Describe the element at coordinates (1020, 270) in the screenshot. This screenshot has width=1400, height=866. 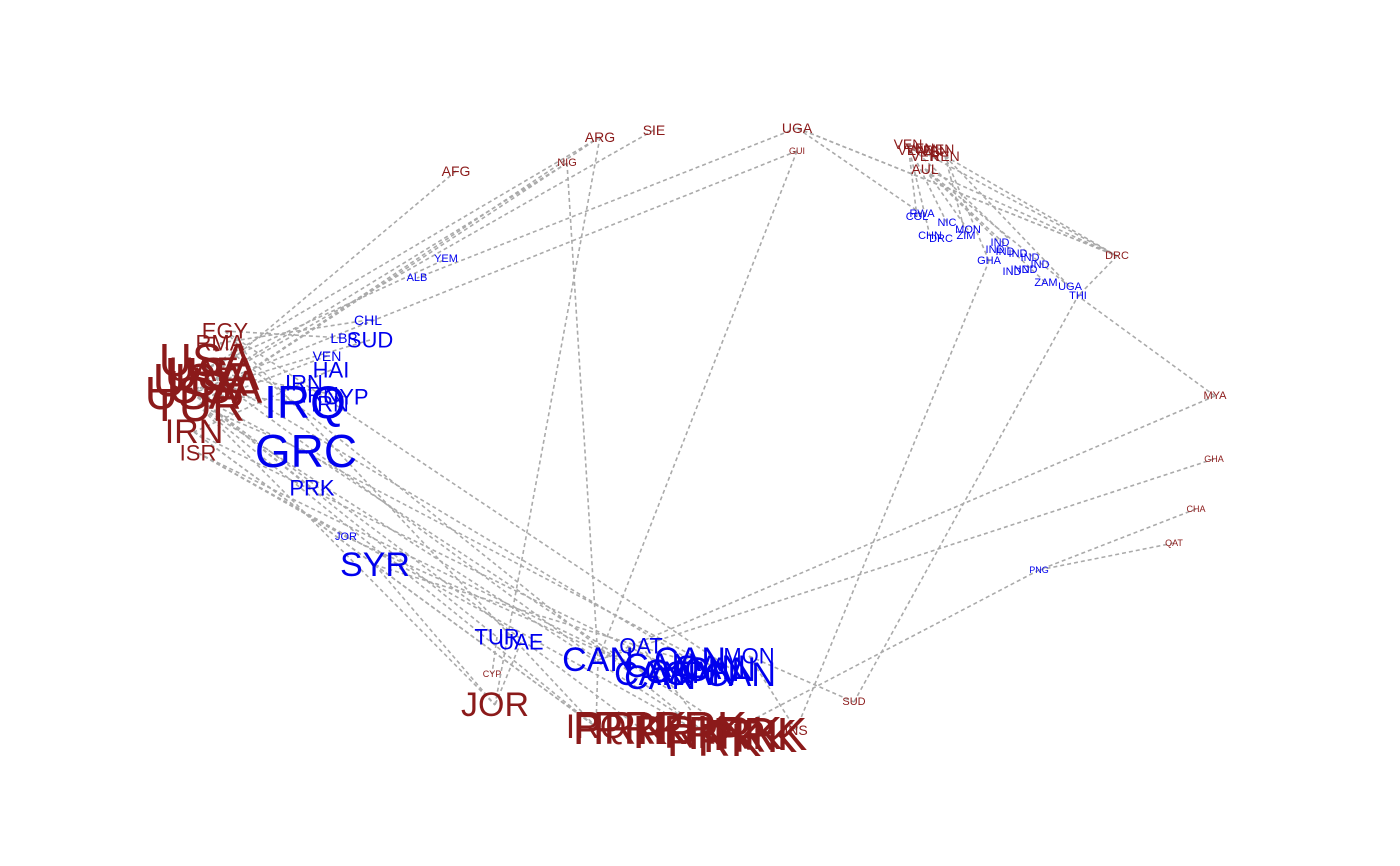
I see `node-label-a-ind-stack-5: IND` at that location.